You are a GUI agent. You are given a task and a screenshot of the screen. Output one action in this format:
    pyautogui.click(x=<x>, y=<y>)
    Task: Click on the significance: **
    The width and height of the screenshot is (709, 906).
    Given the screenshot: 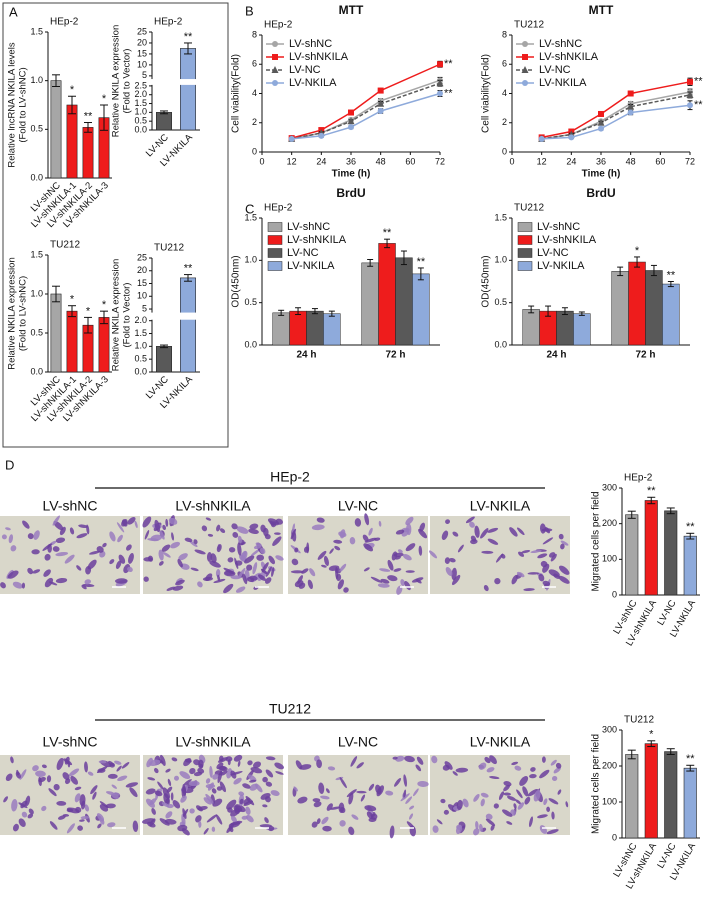 What is the action you would take?
    pyautogui.click(x=88, y=116)
    